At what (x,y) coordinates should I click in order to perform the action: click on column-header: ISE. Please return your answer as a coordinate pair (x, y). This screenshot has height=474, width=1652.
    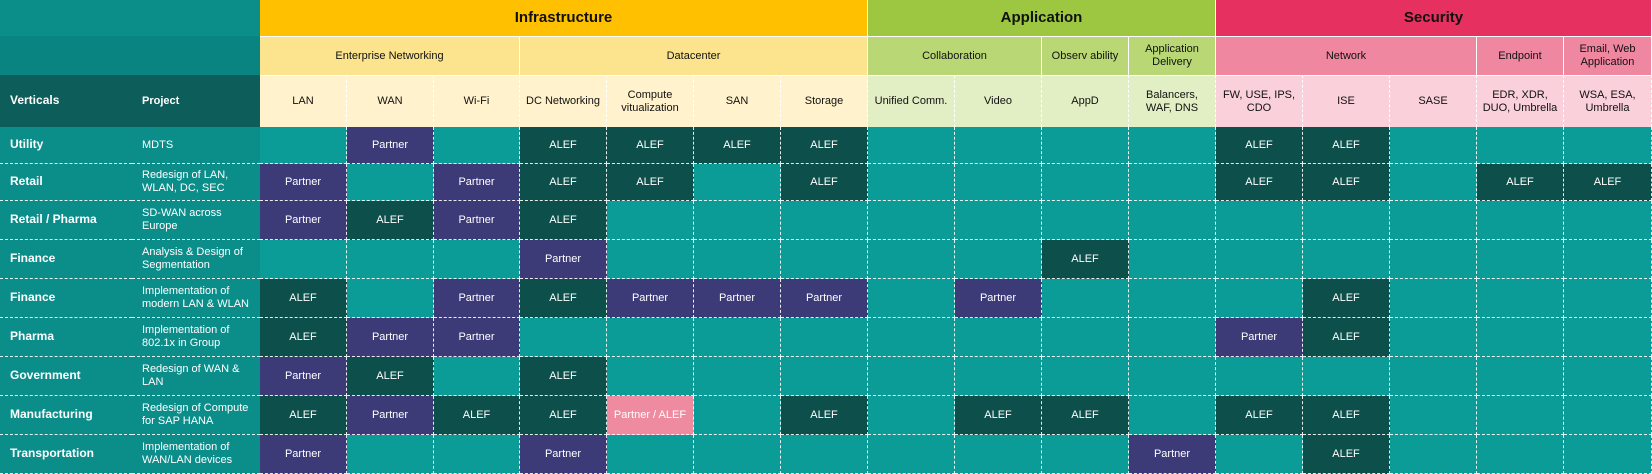
    Looking at the image, I should click on (1346, 101).